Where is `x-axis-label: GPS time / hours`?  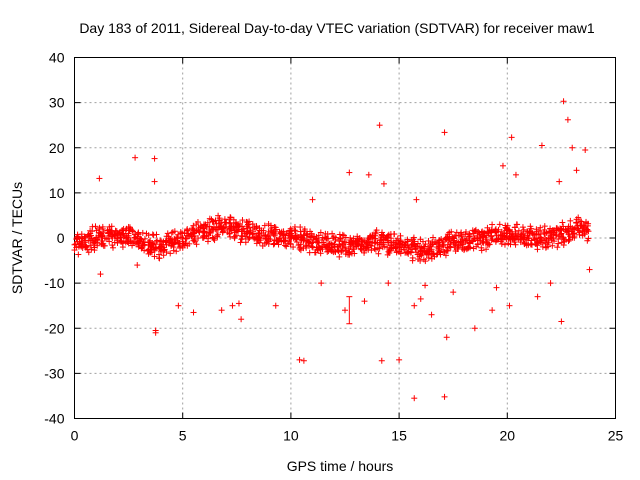
x-axis-label: GPS time / hours is located at coordinates (340, 466).